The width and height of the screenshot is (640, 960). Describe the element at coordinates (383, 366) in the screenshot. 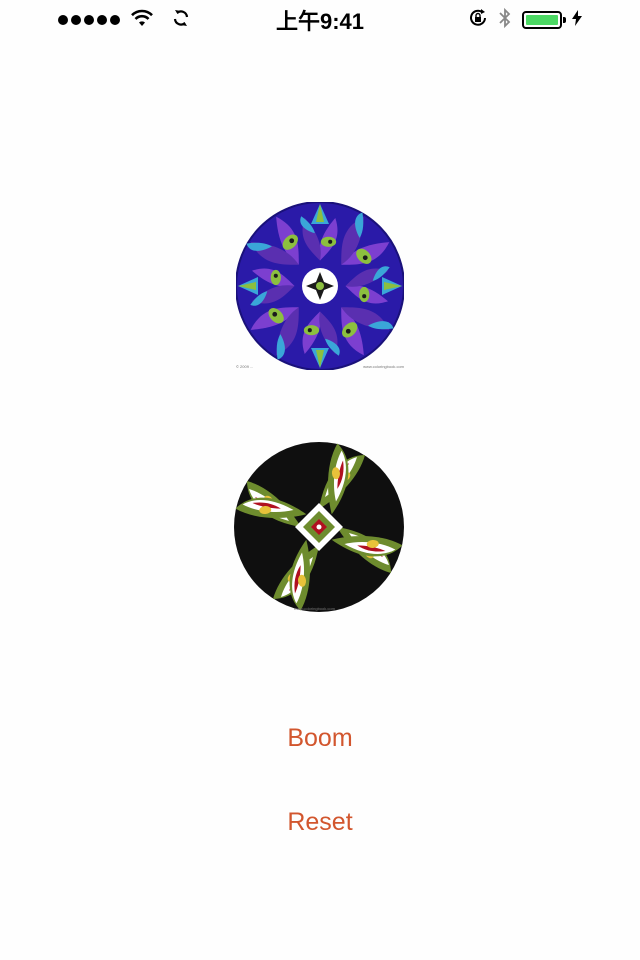

I see `image-caption-right: www.coloringbook.com` at that location.